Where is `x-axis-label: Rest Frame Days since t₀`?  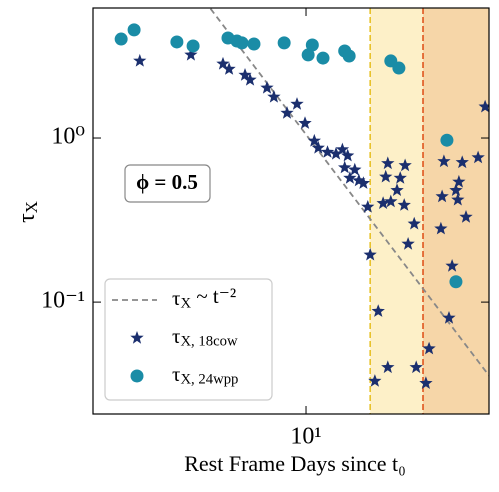
x-axis-label: Rest Frame Days since t₀ is located at coordinates (295, 463).